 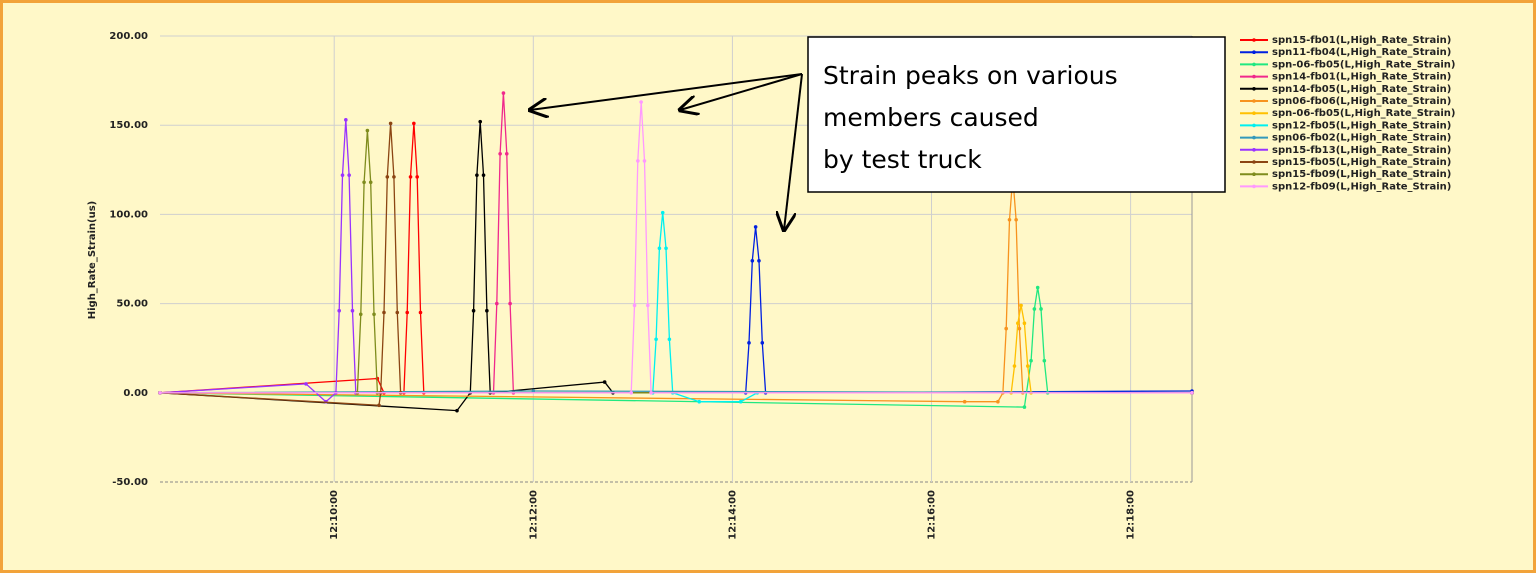 What do you see at coordinates (1361, 52) in the screenshot?
I see `legend-label: spn11-fb04(L,High_Rate_Strain)` at bounding box center [1361, 52].